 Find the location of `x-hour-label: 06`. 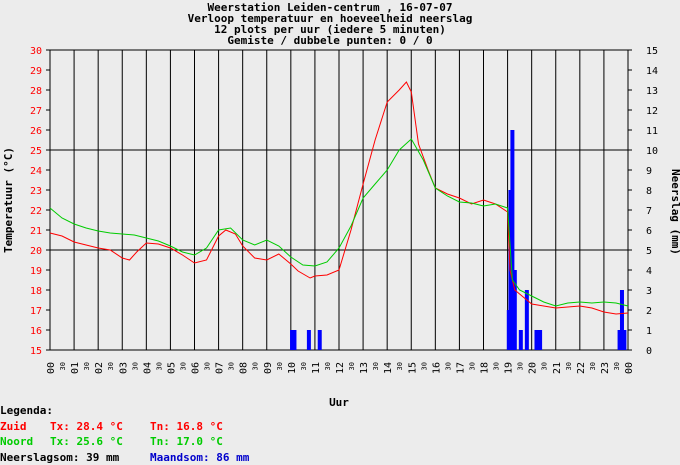

x-hour-label: 06 is located at coordinates (196, 368).